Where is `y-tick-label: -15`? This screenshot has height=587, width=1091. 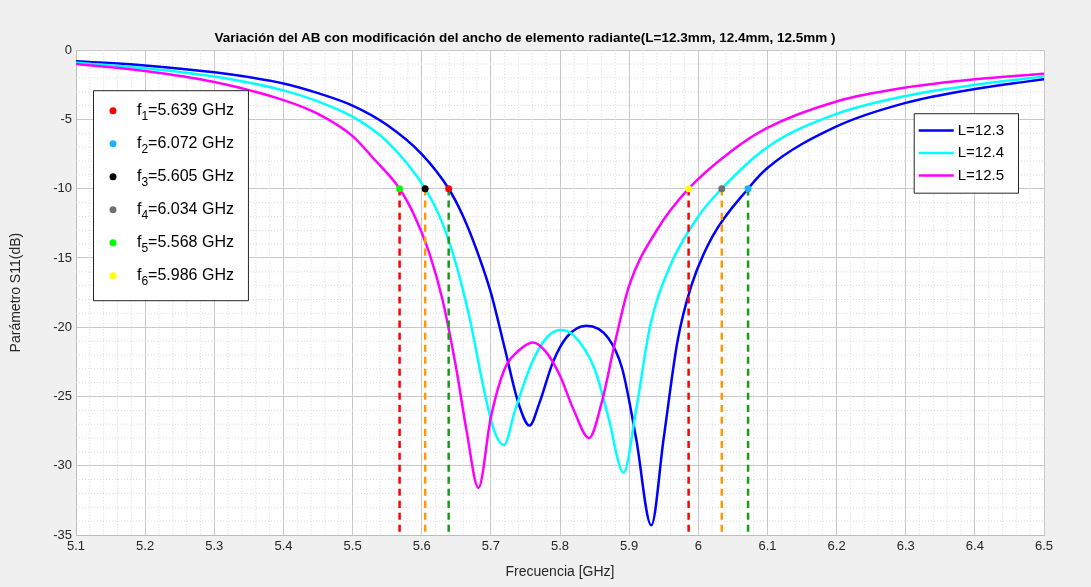
y-tick-label: -15 is located at coordinates (62, 257).